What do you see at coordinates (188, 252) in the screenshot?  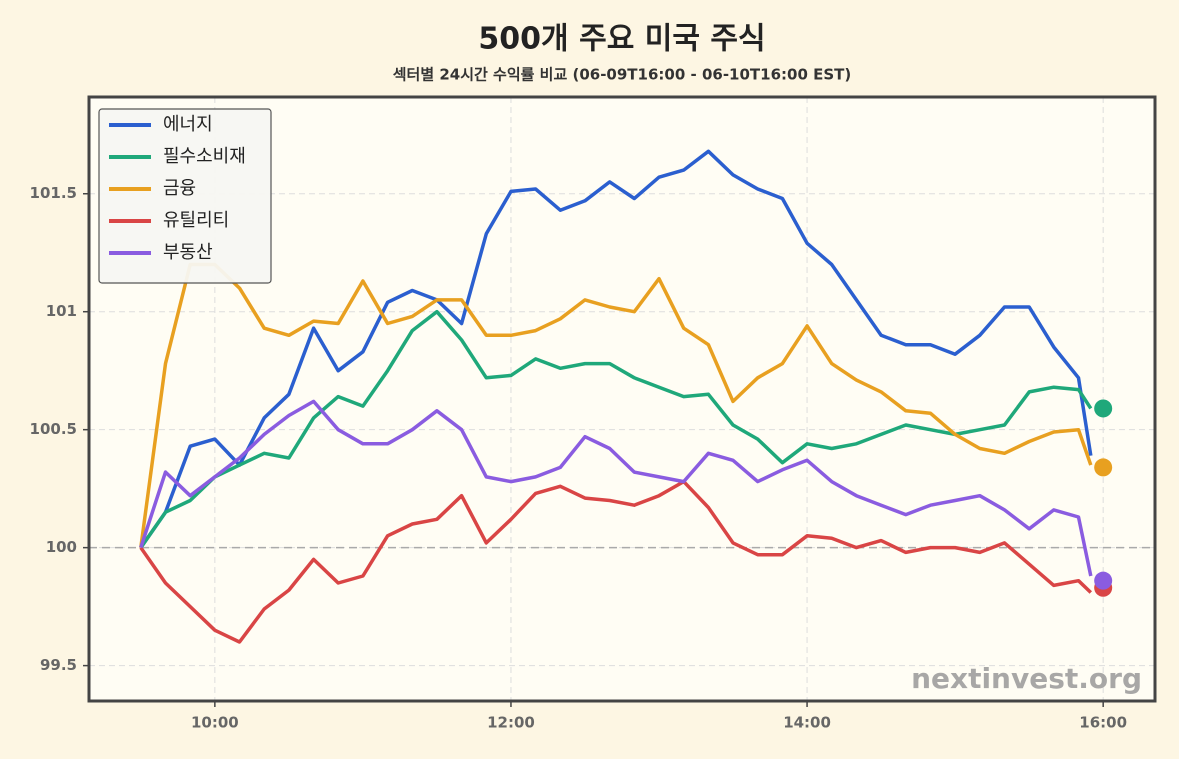 I see `legend-label: 부동산` at bounding box center [188, 252].